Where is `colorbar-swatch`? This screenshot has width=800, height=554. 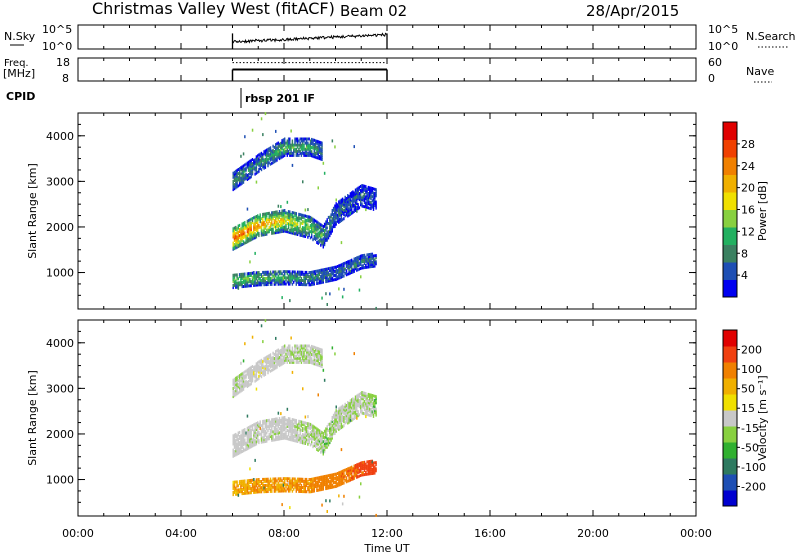 colorbar-swatch is located at coordinates (730, 288).